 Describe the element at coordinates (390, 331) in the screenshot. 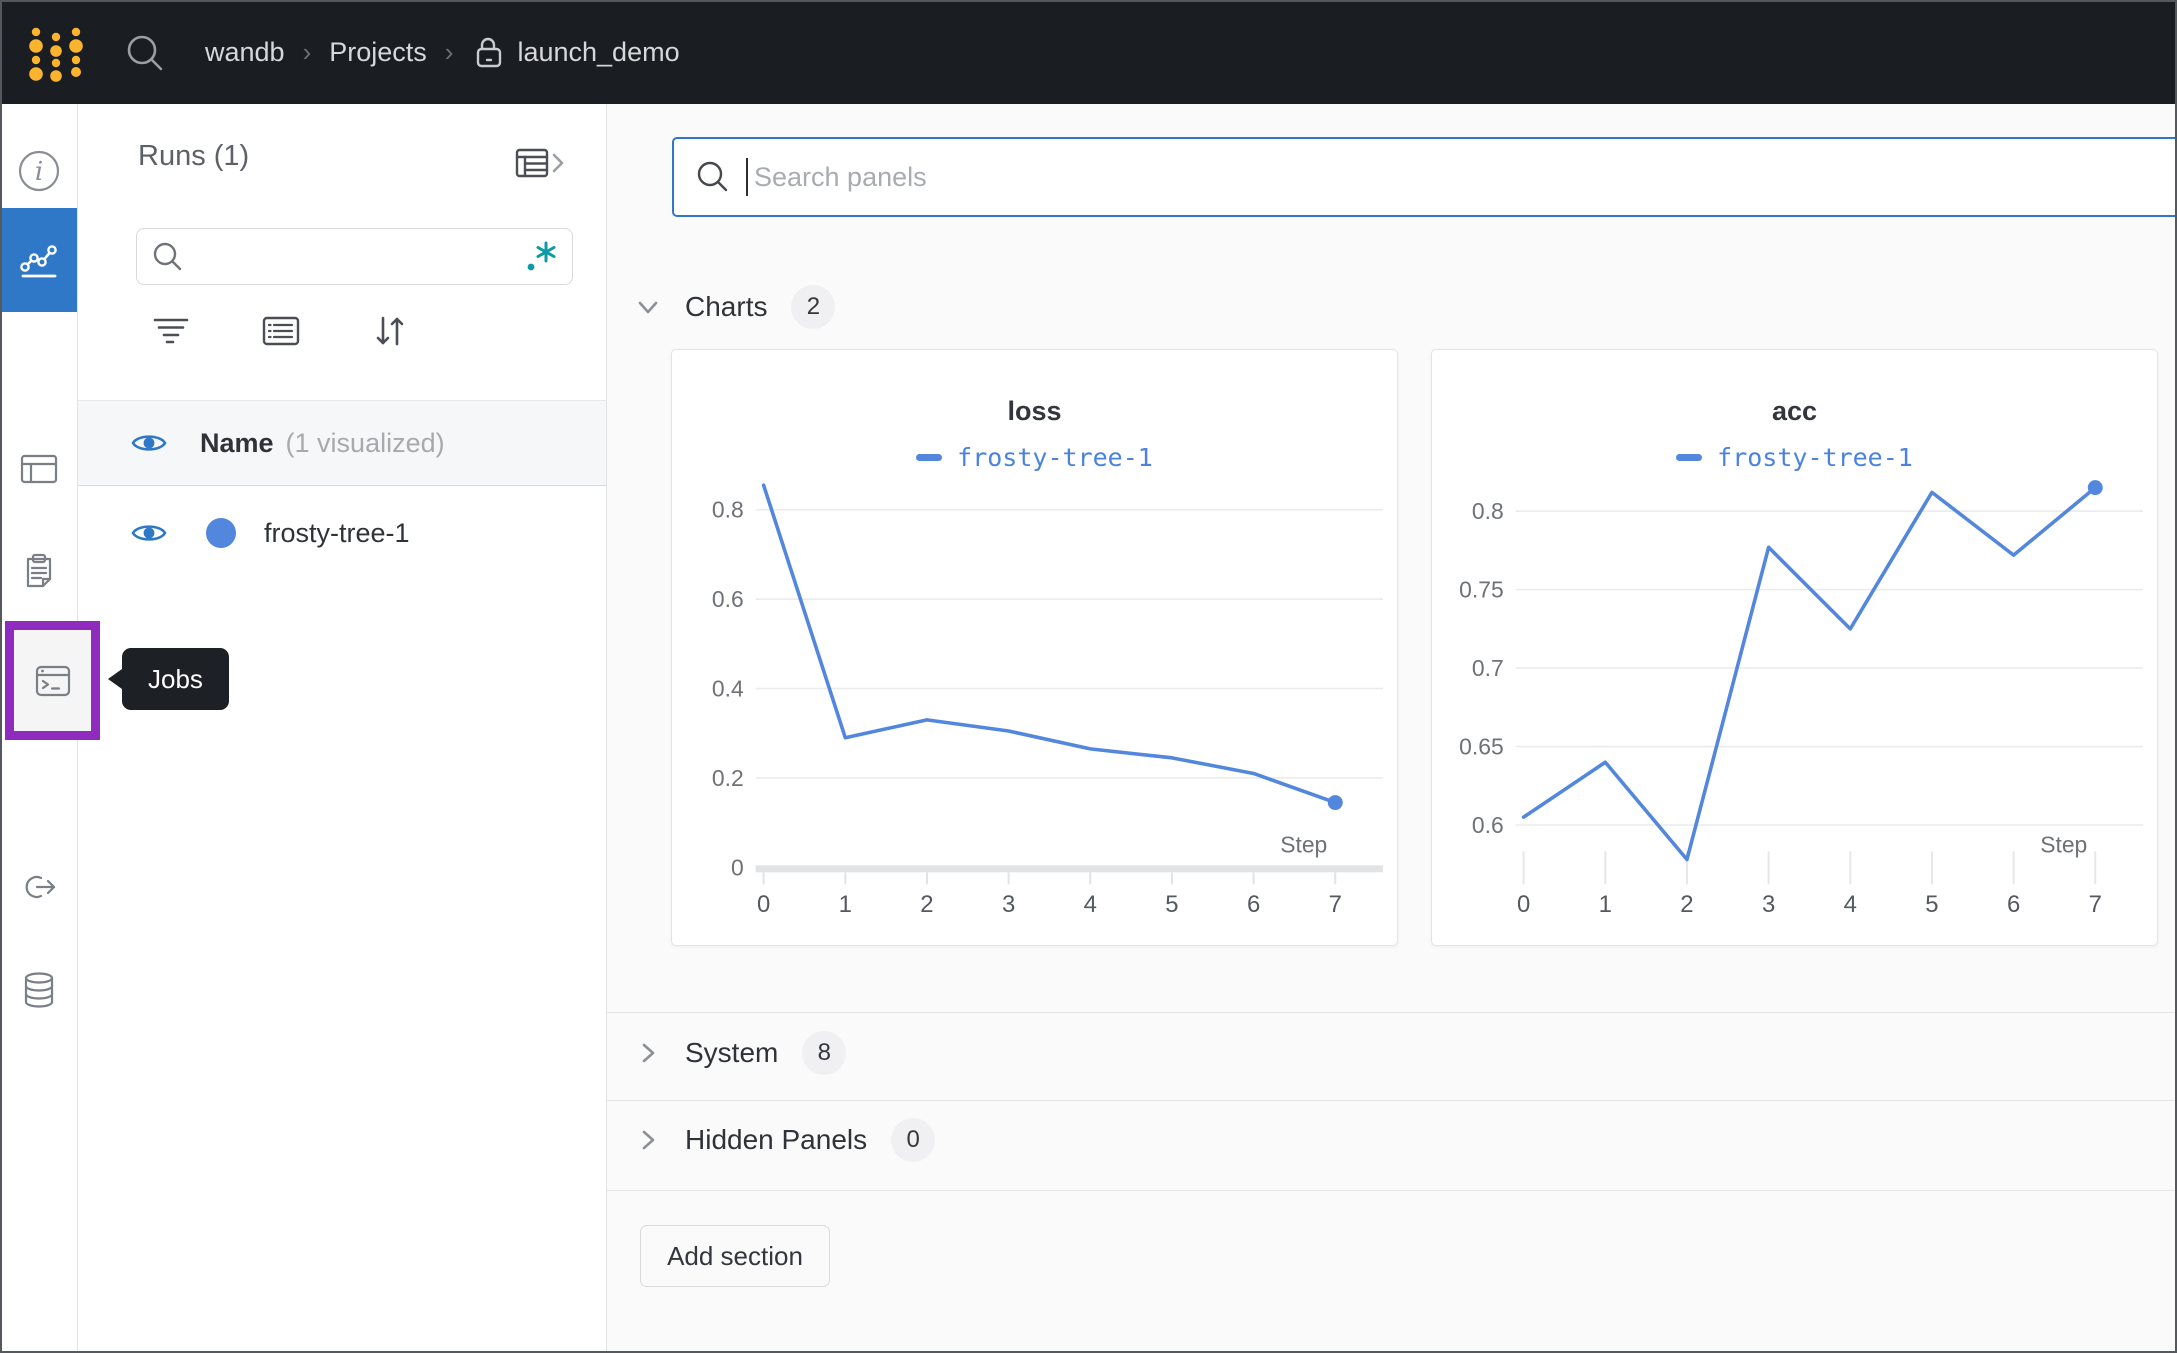

I see `sort-icon` at that location.